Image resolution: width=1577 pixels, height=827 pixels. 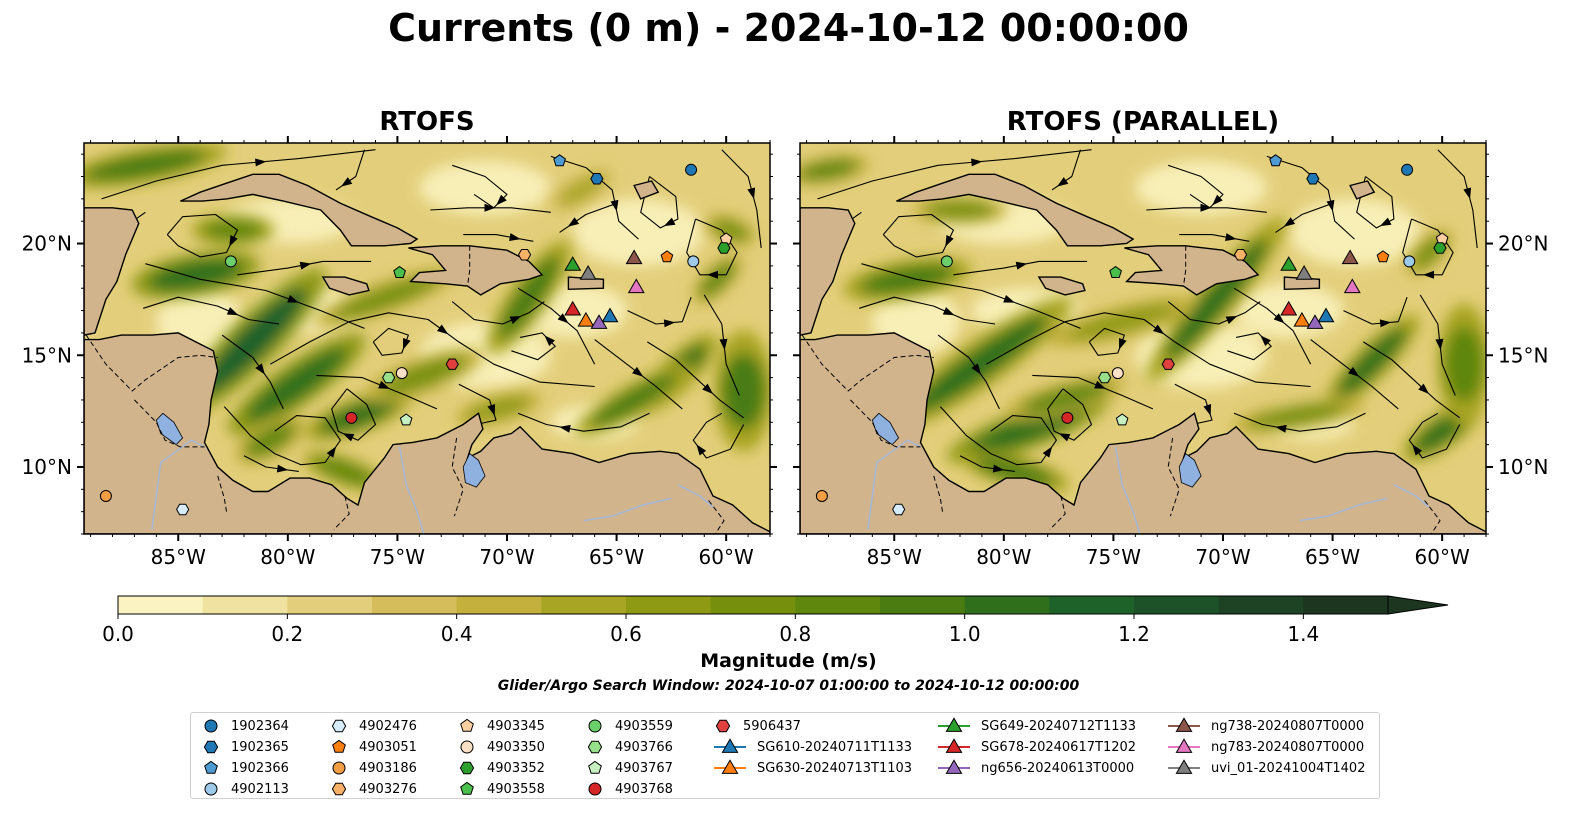 What do you see at coordinates (260, 747) in the screenshot?
I see `legend-label: 1902365` at bounding box center [260, 747].